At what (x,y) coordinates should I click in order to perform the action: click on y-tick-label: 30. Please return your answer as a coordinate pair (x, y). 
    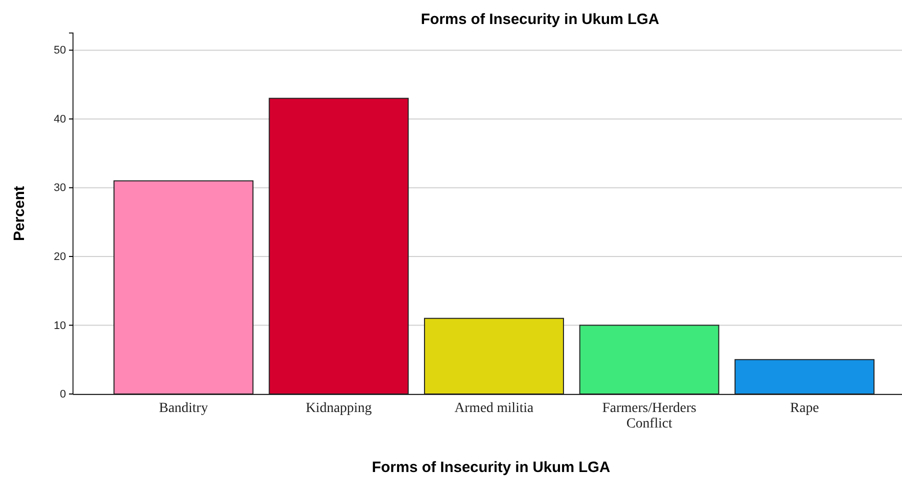
    Looking at the image, I should click on (60, 188).